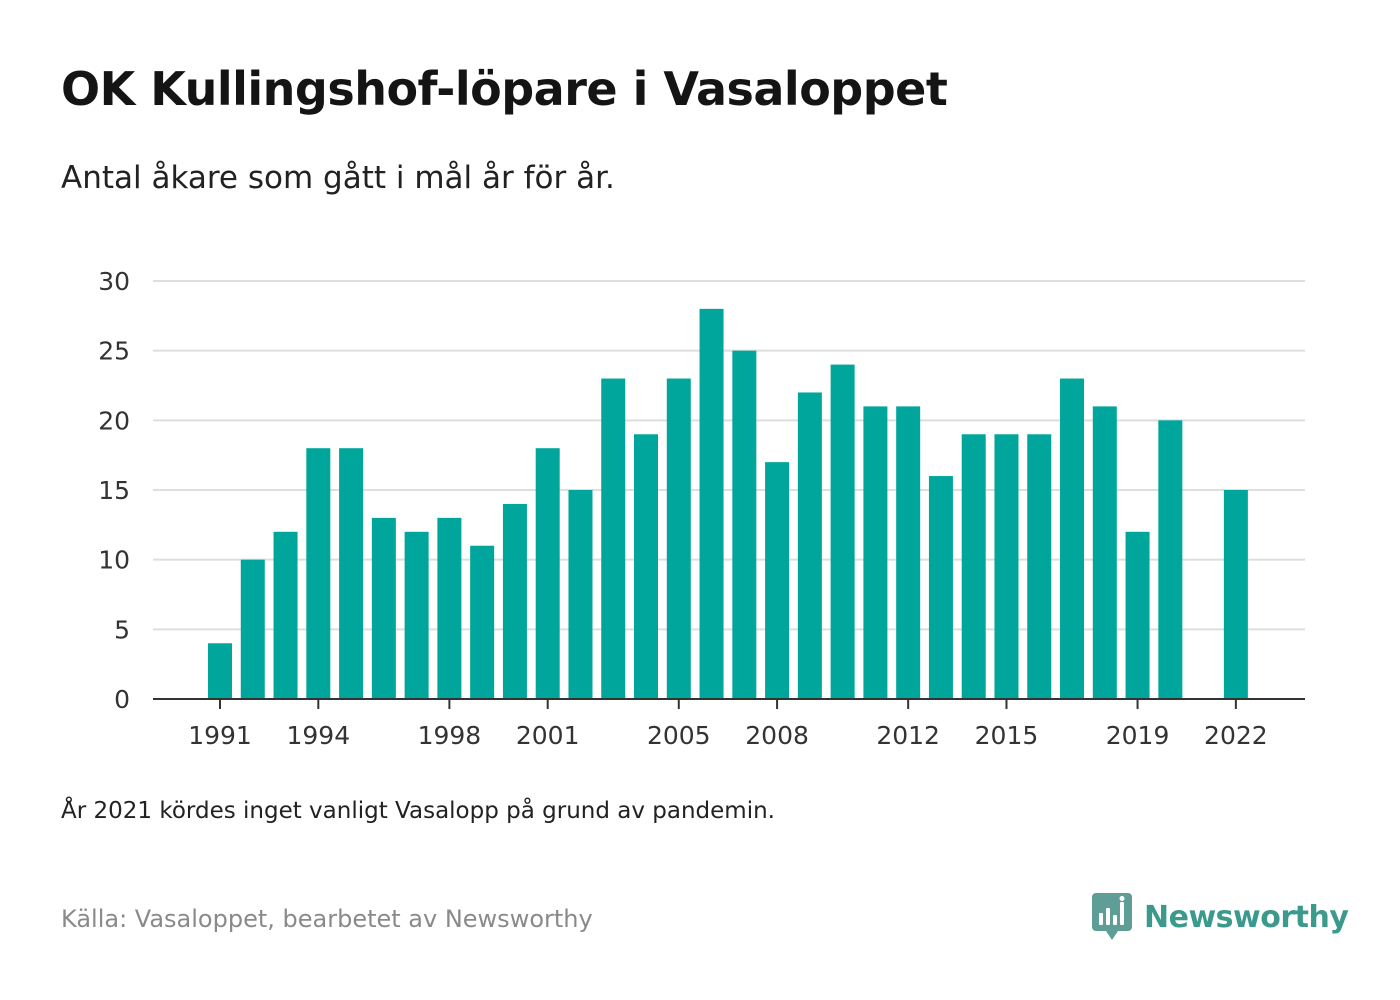 The height and width of the screenshot is (1000, 1400). I want to click on chart-subtitle: Antal åkare som gått i mål år för år., so click(338, 178).